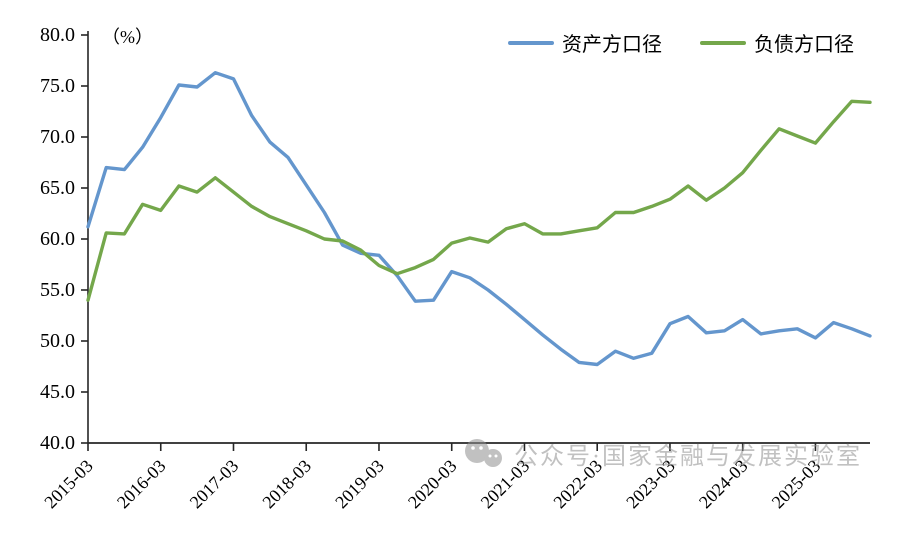 The image size is (903, 549). What do you see at coordinates (804, 45) in the screenshot?
I see `legend-label-liability: 负债方口径` at bounding box center [804, 45].